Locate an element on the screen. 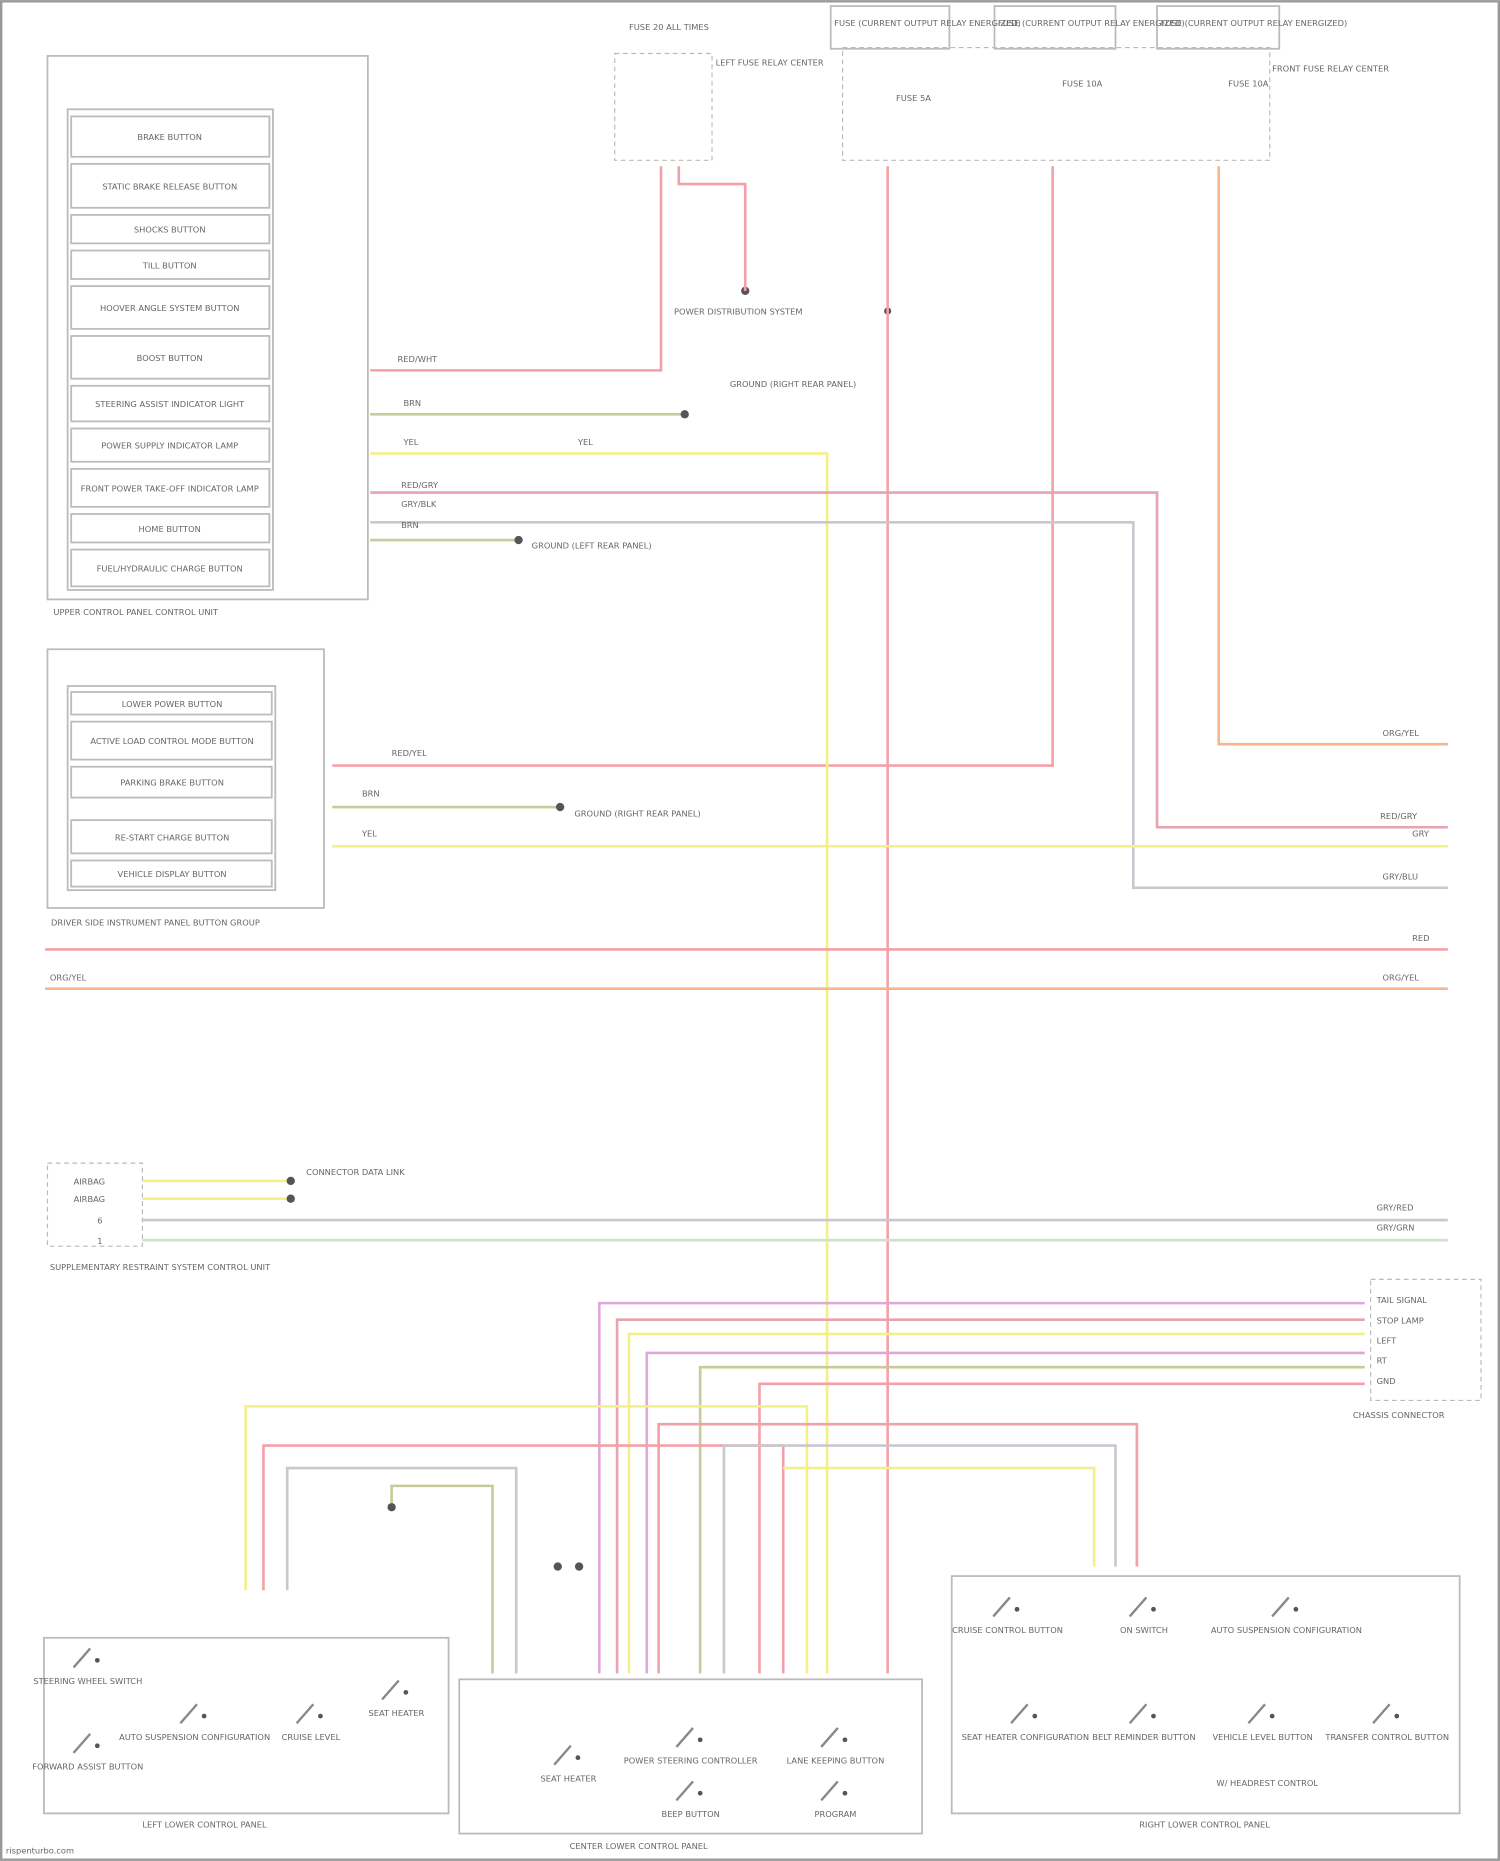 The height and width of the screenshot is (1861, 1500). relay-fuse-box is located at coordinates (1056, 103).